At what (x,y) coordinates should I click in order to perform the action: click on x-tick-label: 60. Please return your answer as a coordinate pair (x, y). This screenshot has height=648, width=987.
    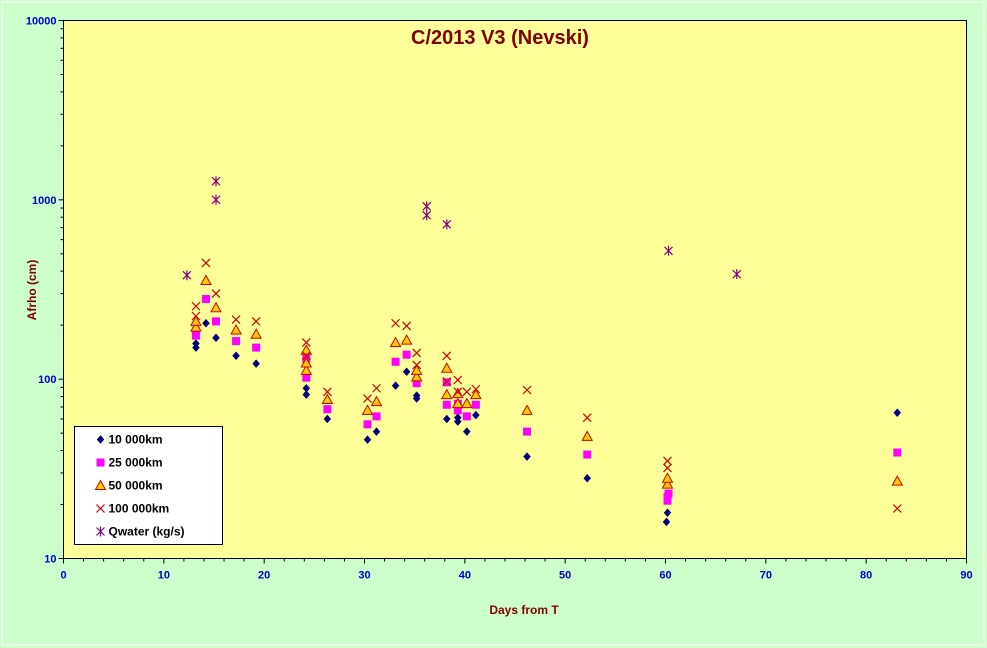
    Looking at the image, I should click on (665, 576).